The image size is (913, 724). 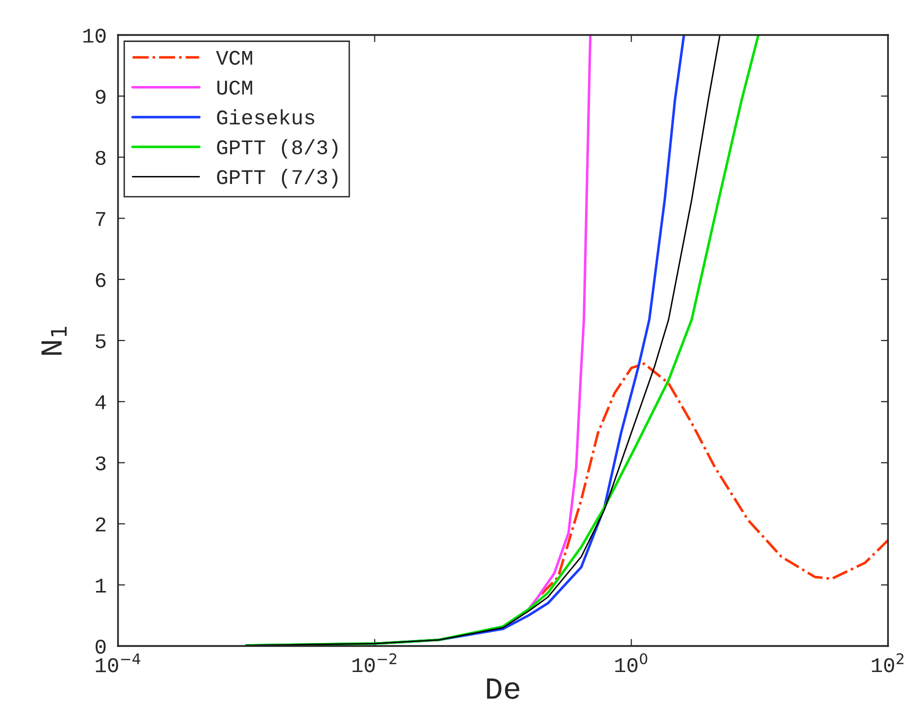 I want to click on x-tick-label: 10$^{0}$, so click(x=631, y=662).